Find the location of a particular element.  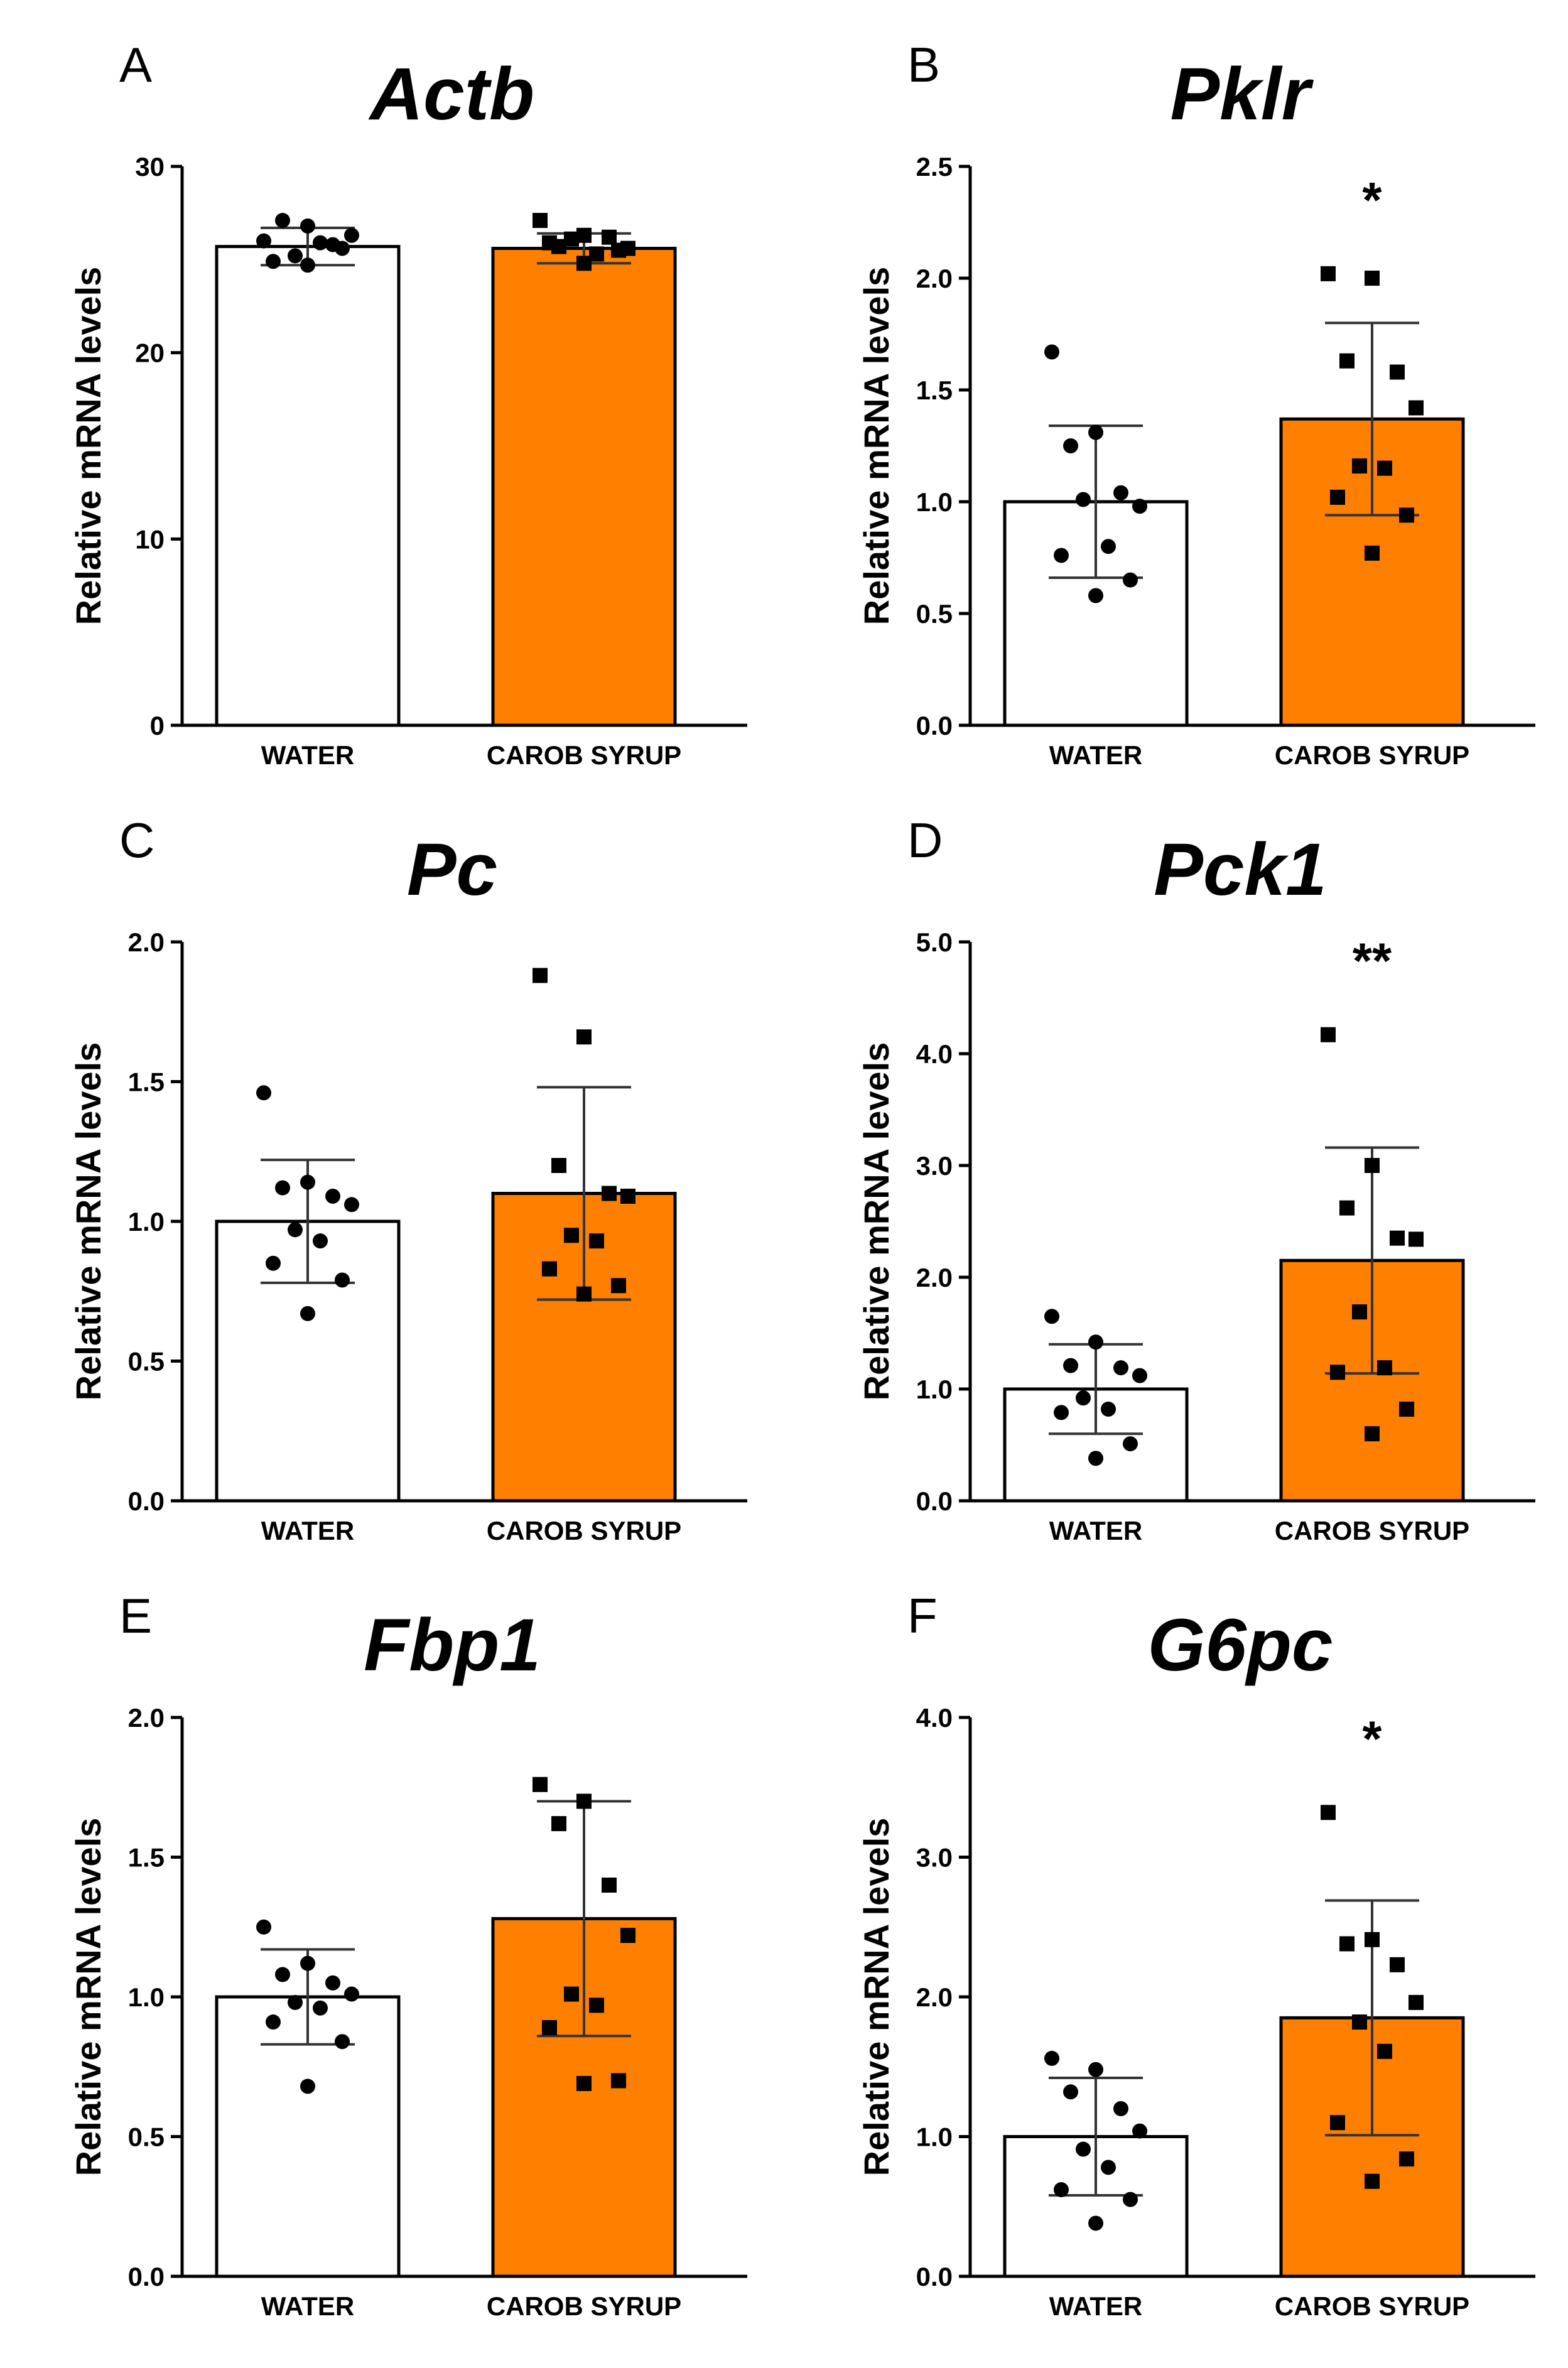

chart-title: Pck1 is located at coordinates (1240, 869).